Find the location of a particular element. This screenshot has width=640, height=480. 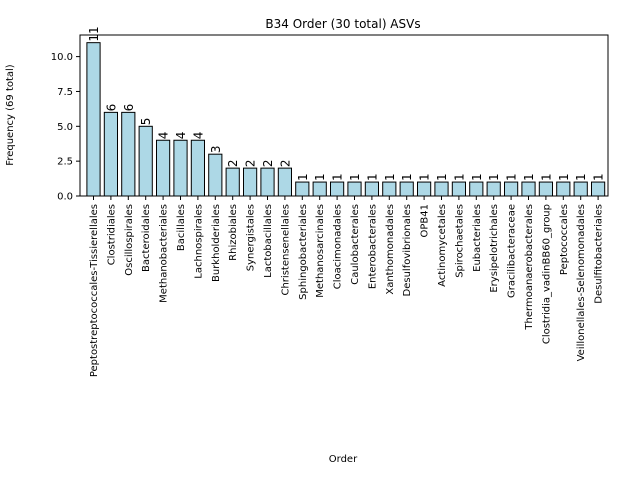

x-tick-label: Sphingobacteriales is located at coordinates (303, 252).